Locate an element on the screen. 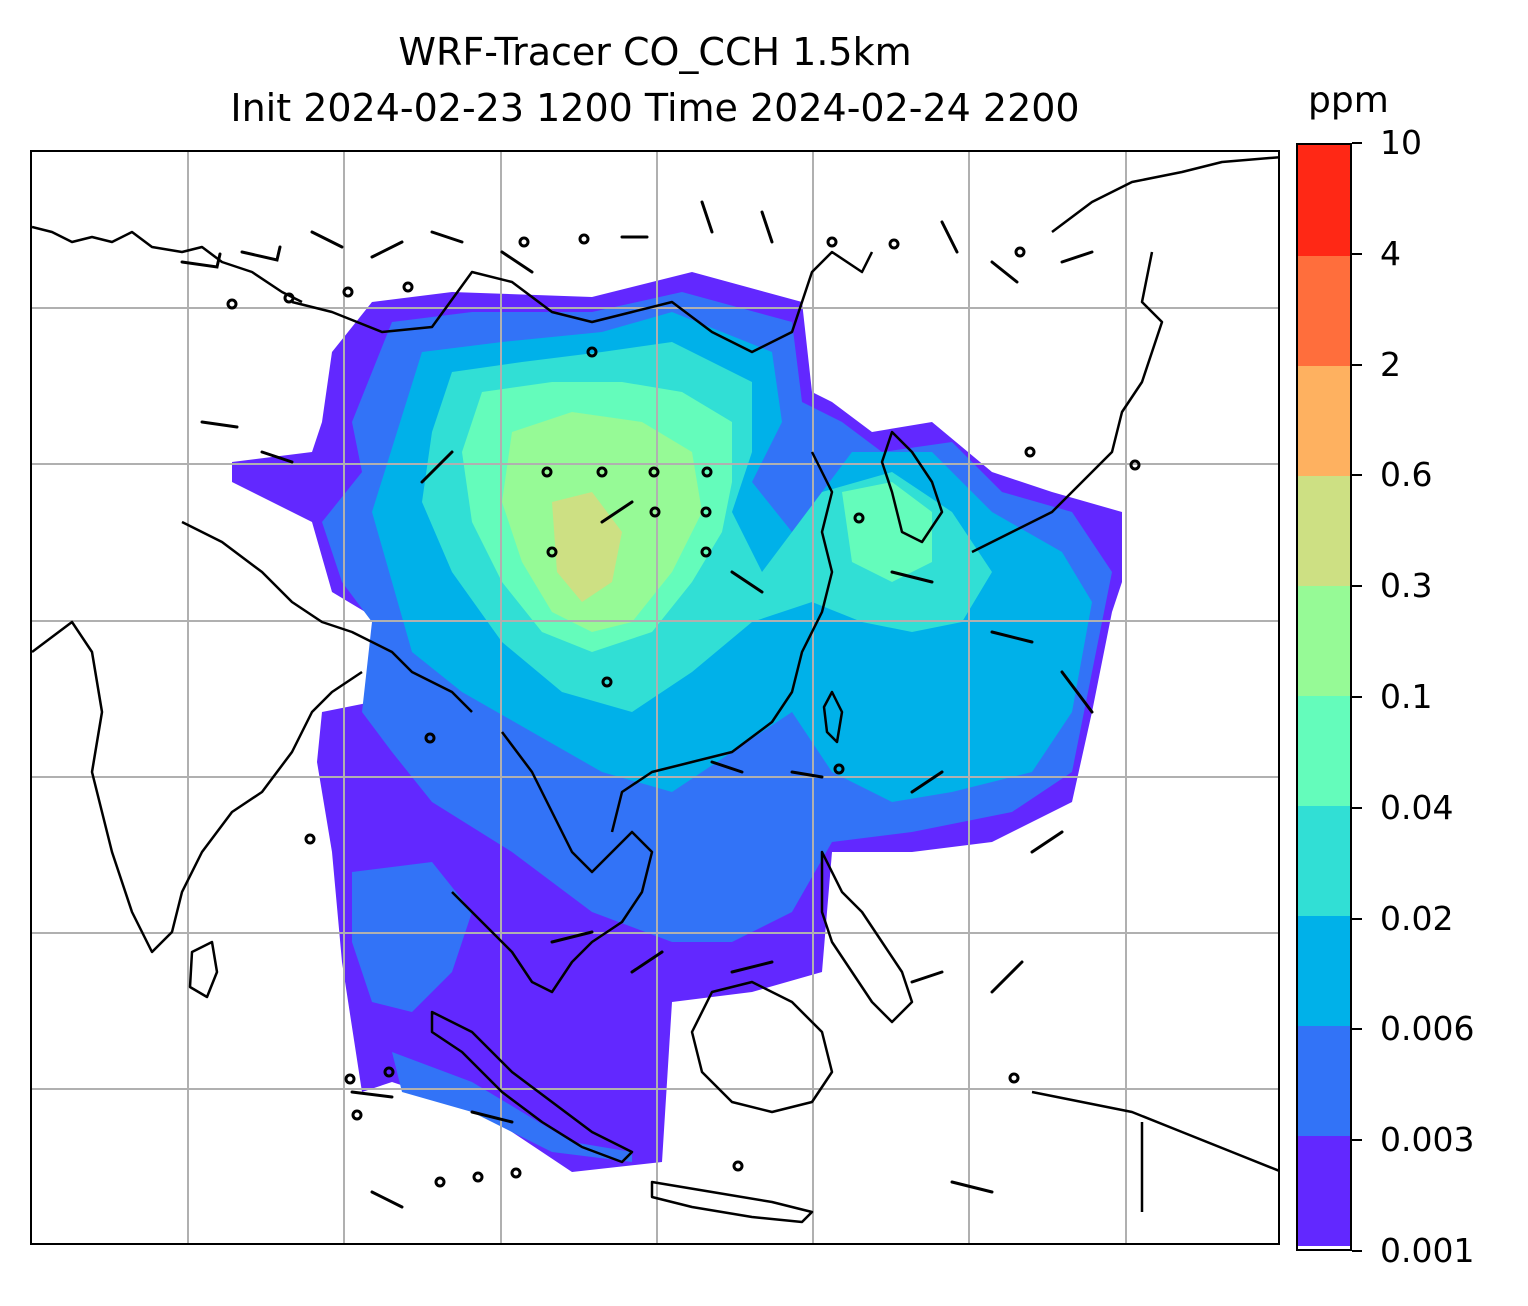 The height and width of the screenshot is (1306, 1528). colorbar-tick-label: 10 is located at coordinates (1401, 142).